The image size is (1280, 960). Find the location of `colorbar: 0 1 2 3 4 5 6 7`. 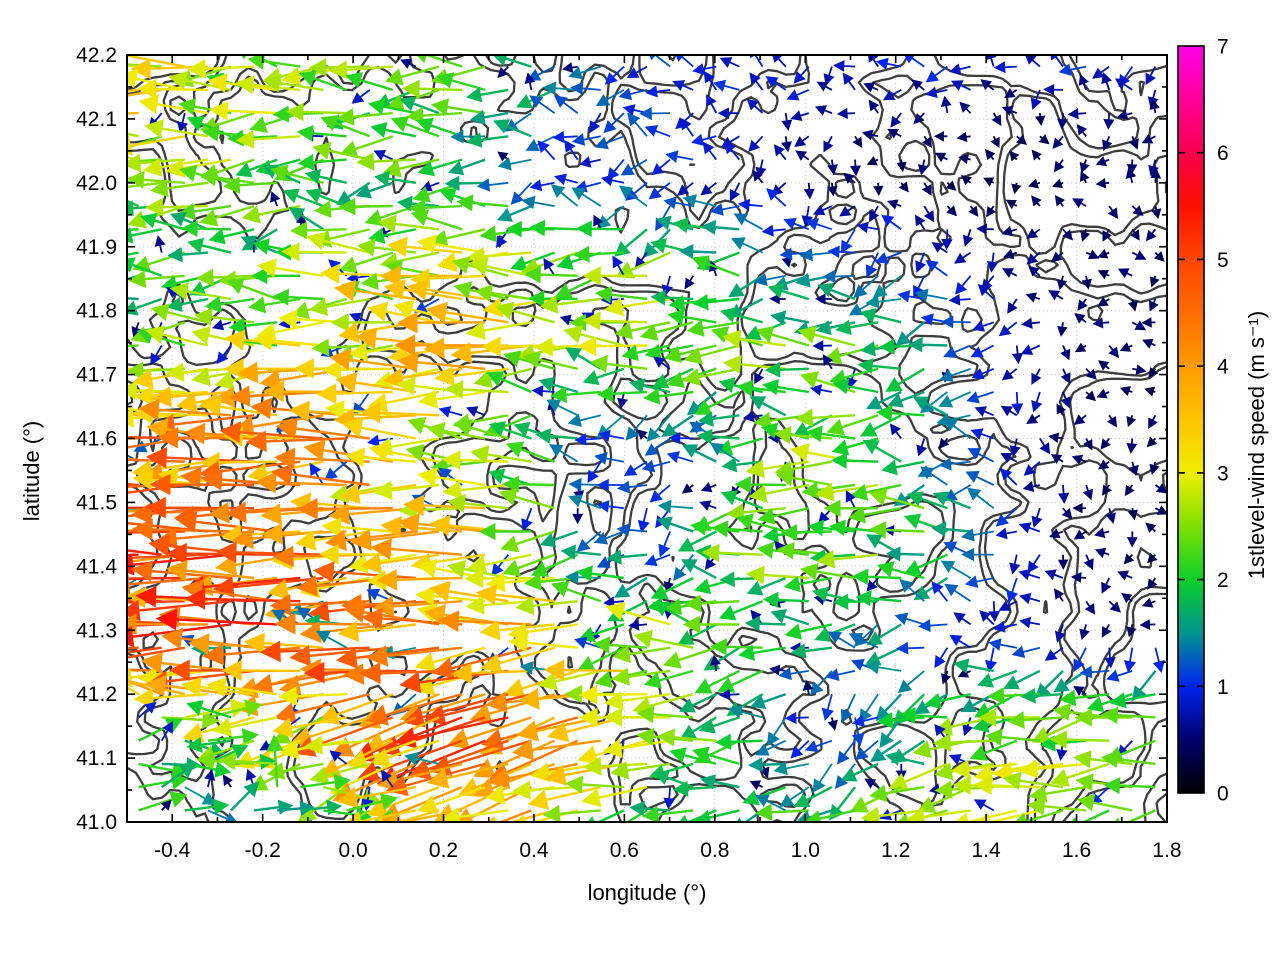

colorbar: 0 1 2 3 4 5 6 7 is located at coordinates (1203, 421).